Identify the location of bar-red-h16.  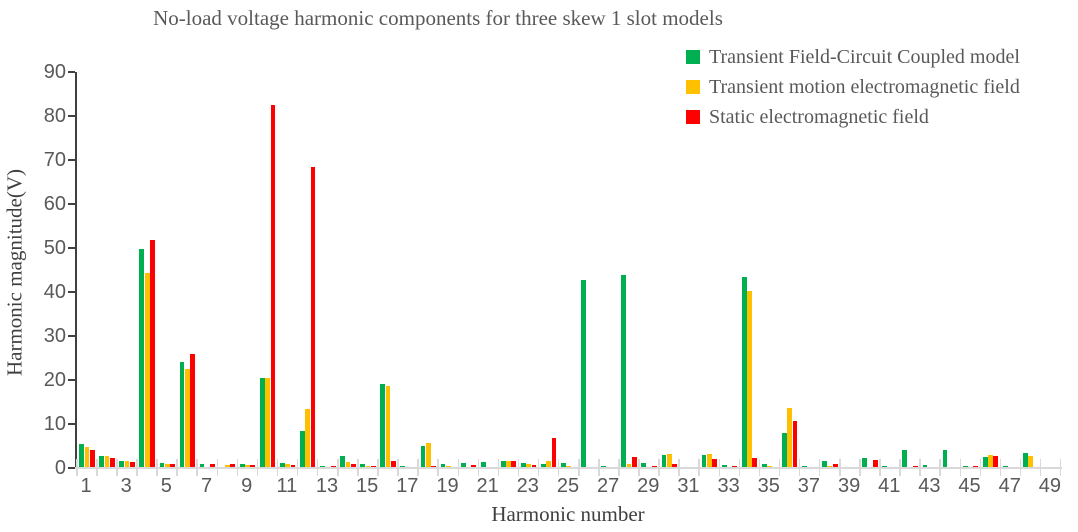
(393, 464).